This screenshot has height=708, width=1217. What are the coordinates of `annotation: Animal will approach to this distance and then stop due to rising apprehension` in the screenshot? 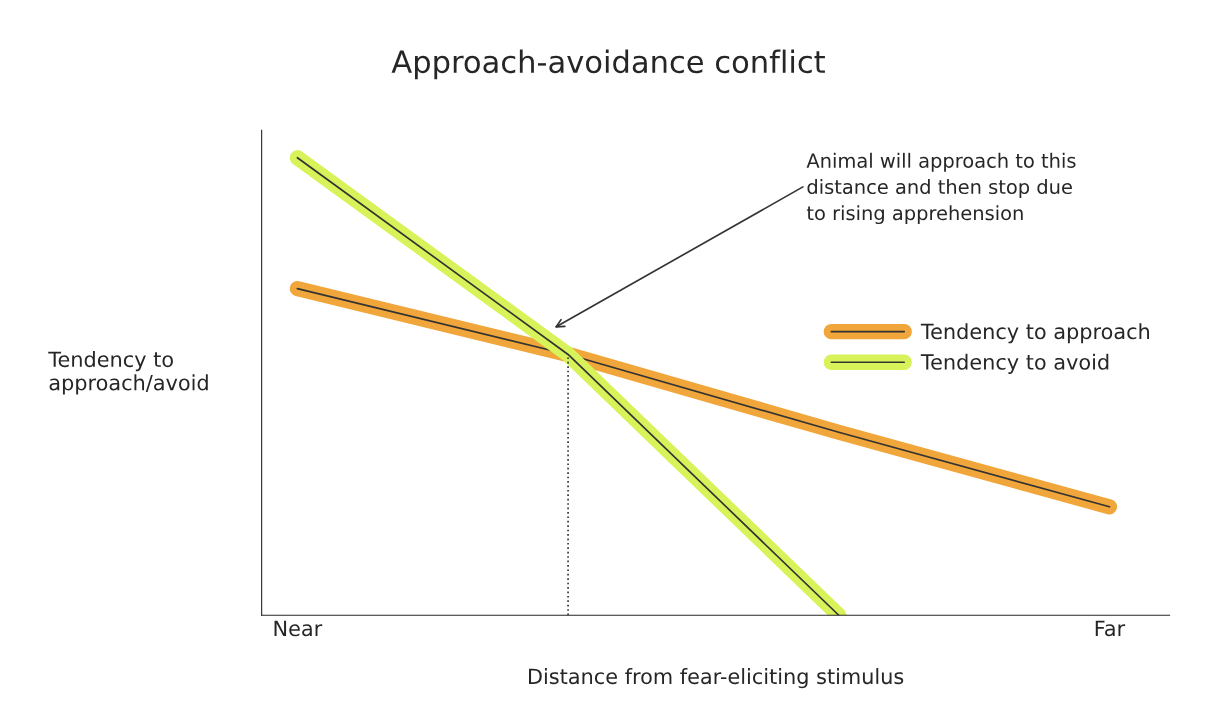 It's located at (941, 188).